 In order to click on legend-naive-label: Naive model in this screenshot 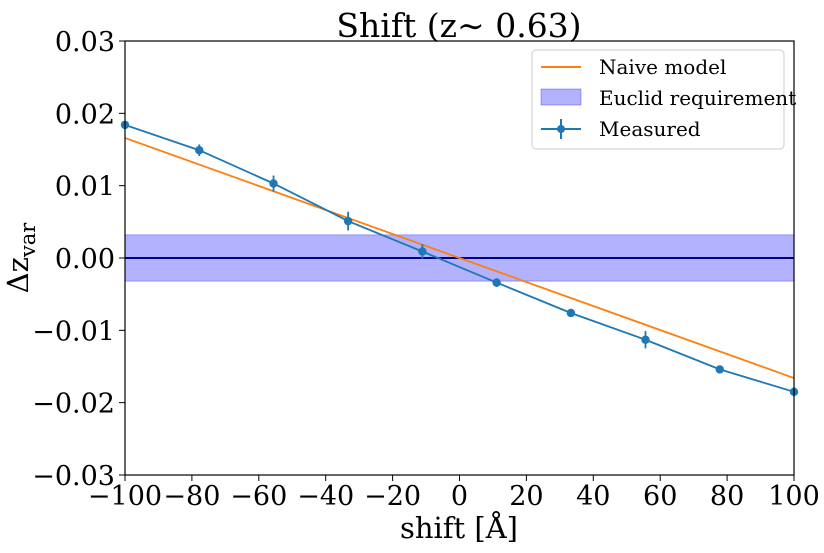, I will do `click(662, 67)`.